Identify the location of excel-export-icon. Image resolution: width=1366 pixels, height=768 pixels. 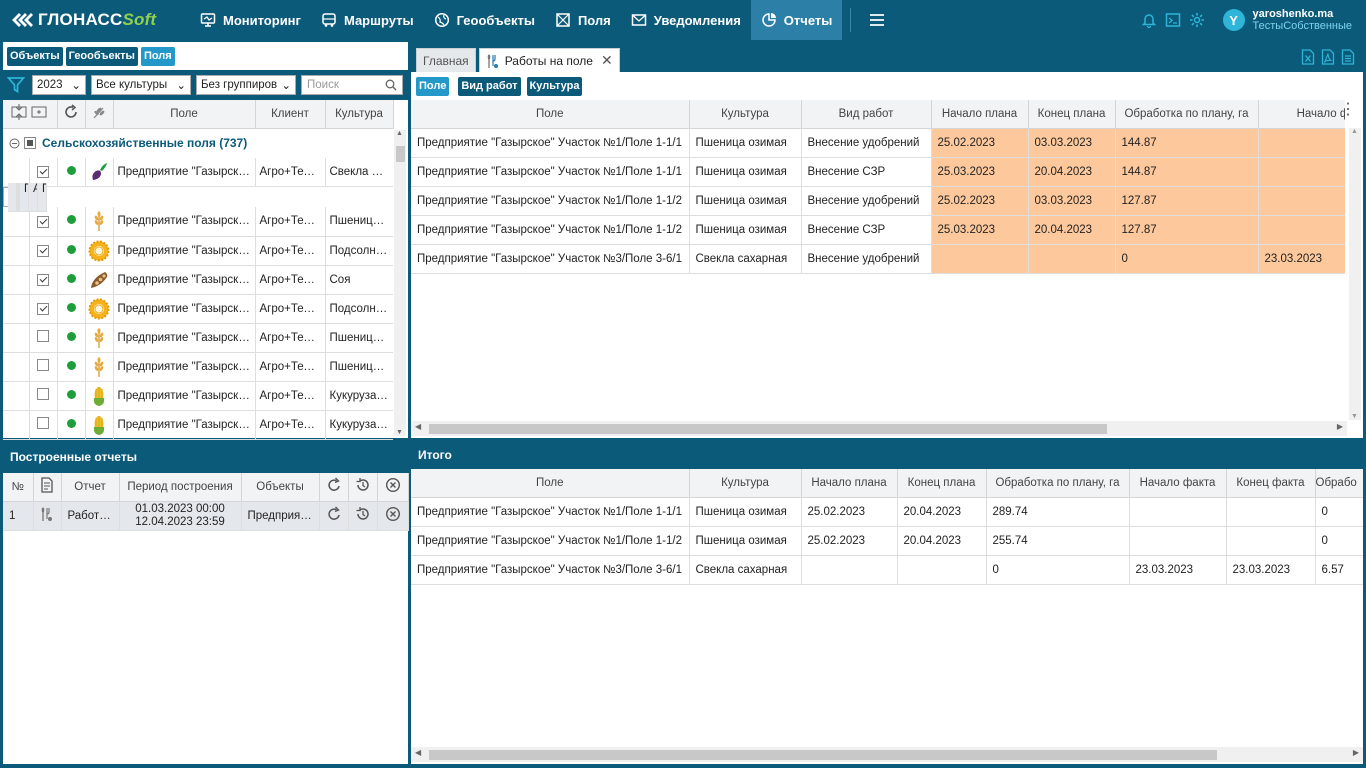
(1308, 57).